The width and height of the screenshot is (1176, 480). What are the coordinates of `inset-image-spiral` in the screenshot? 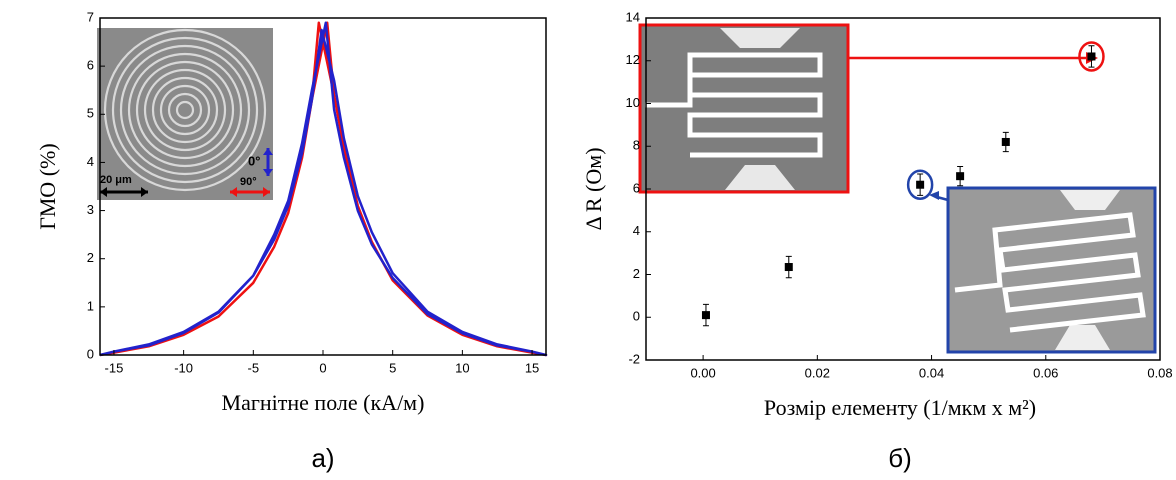 It's located at (185, 114).